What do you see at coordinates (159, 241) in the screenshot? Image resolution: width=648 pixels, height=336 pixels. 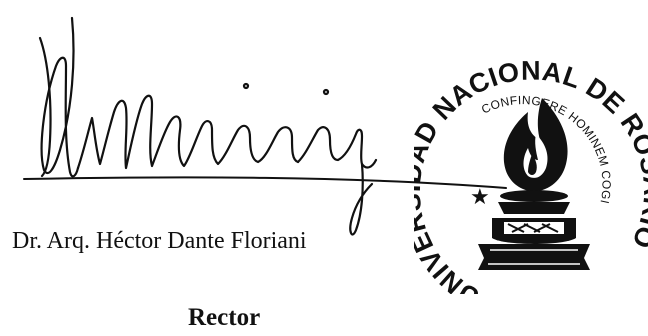 I see `signer-name: Dr. Arq. Héctor Dante Floriani` at bounding box center [159, 241].